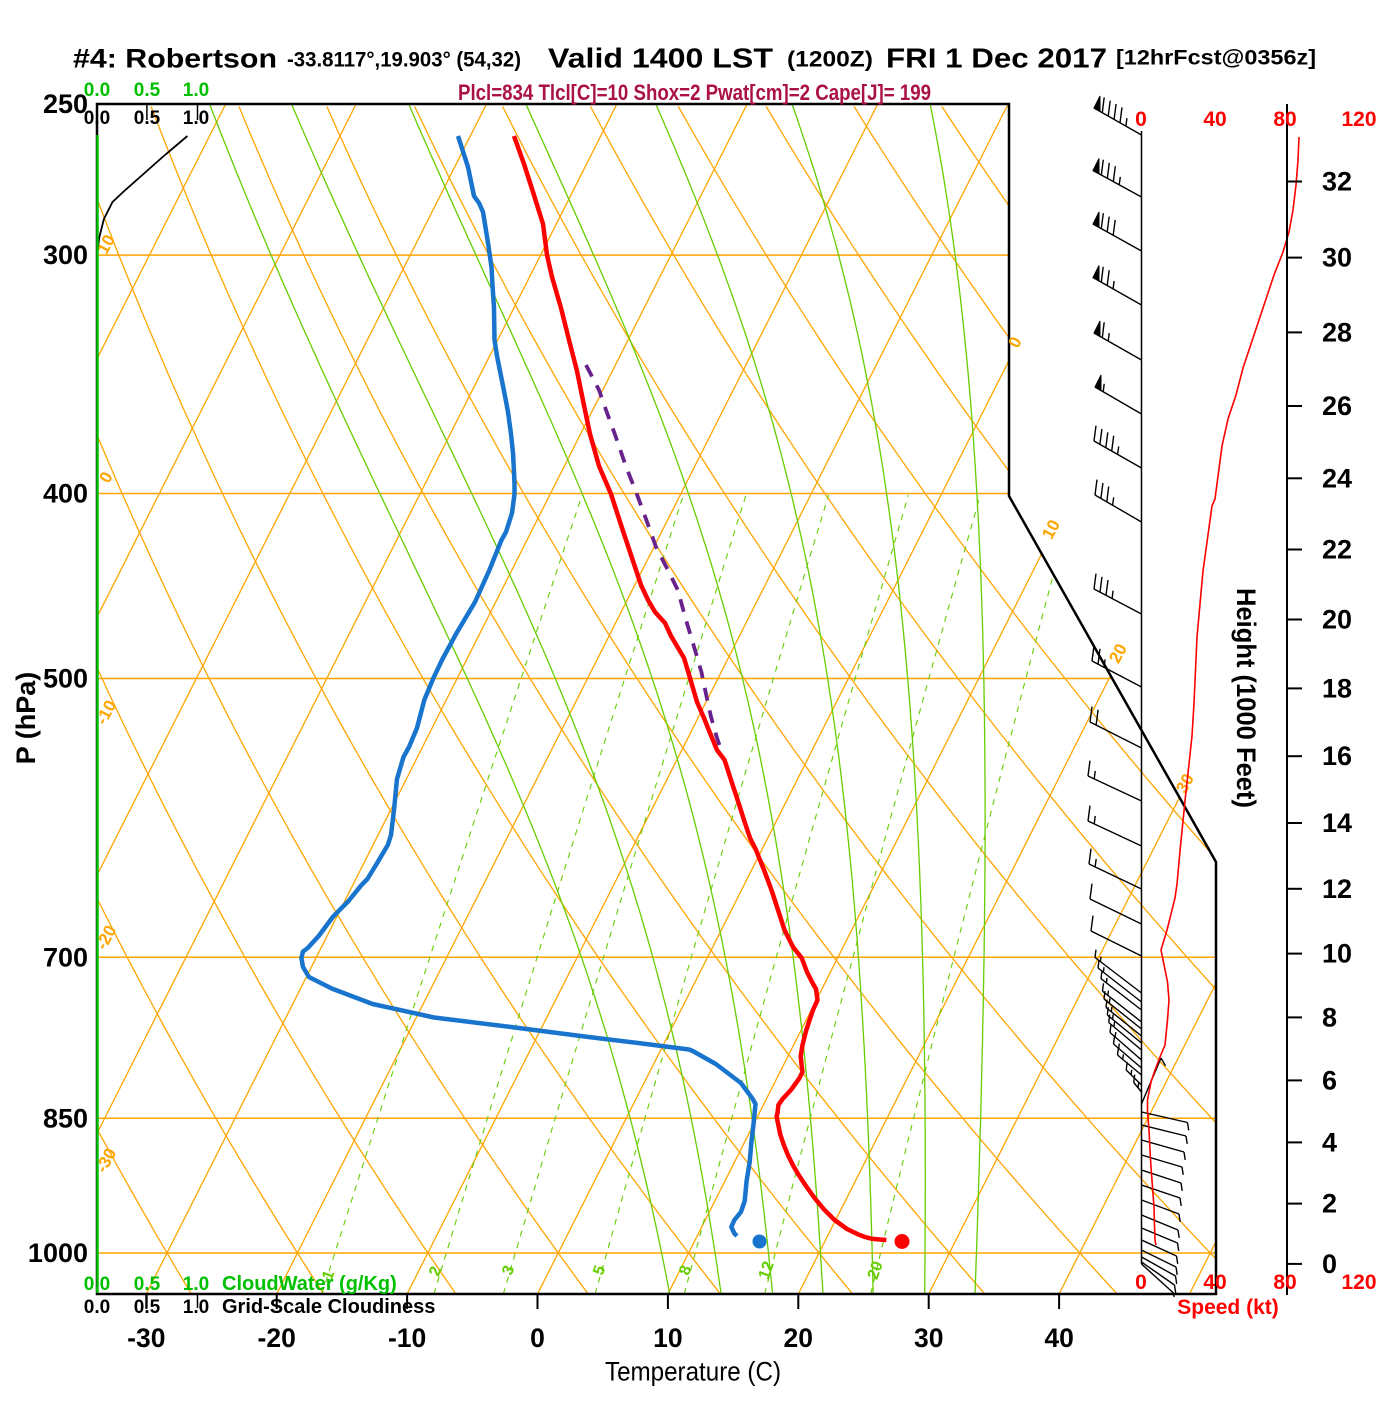 Image resolution: width=1400 pixels, height=1405 pixels. Describe the element at coordinates (309, 1284) in the screenshot. I see `svg-text: CloudWater (g/Kg)` at that location.